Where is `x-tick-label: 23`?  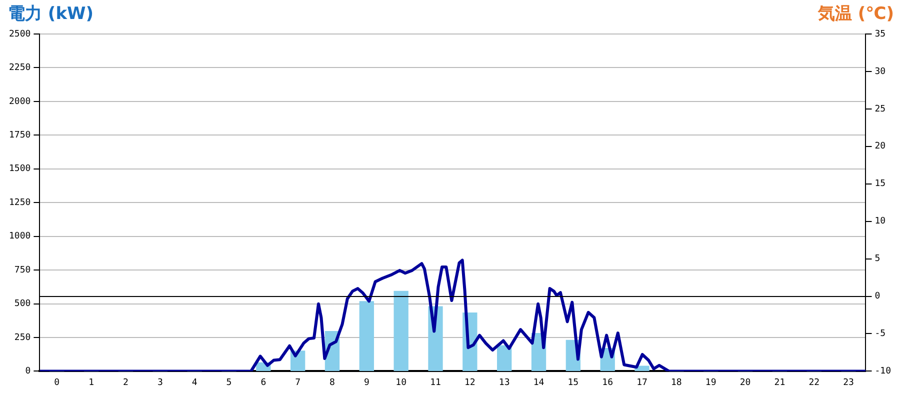 x-tick-label: 23 is located at coordinates (848, 383).